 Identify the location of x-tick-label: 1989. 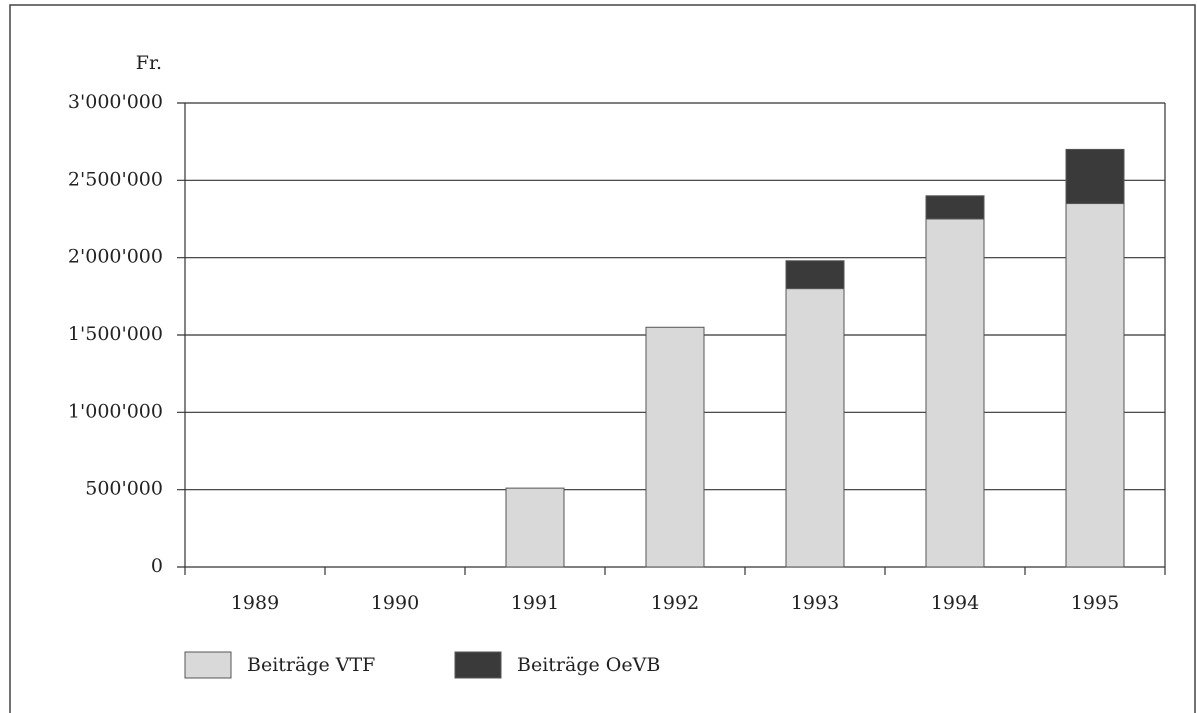
(255, 603).